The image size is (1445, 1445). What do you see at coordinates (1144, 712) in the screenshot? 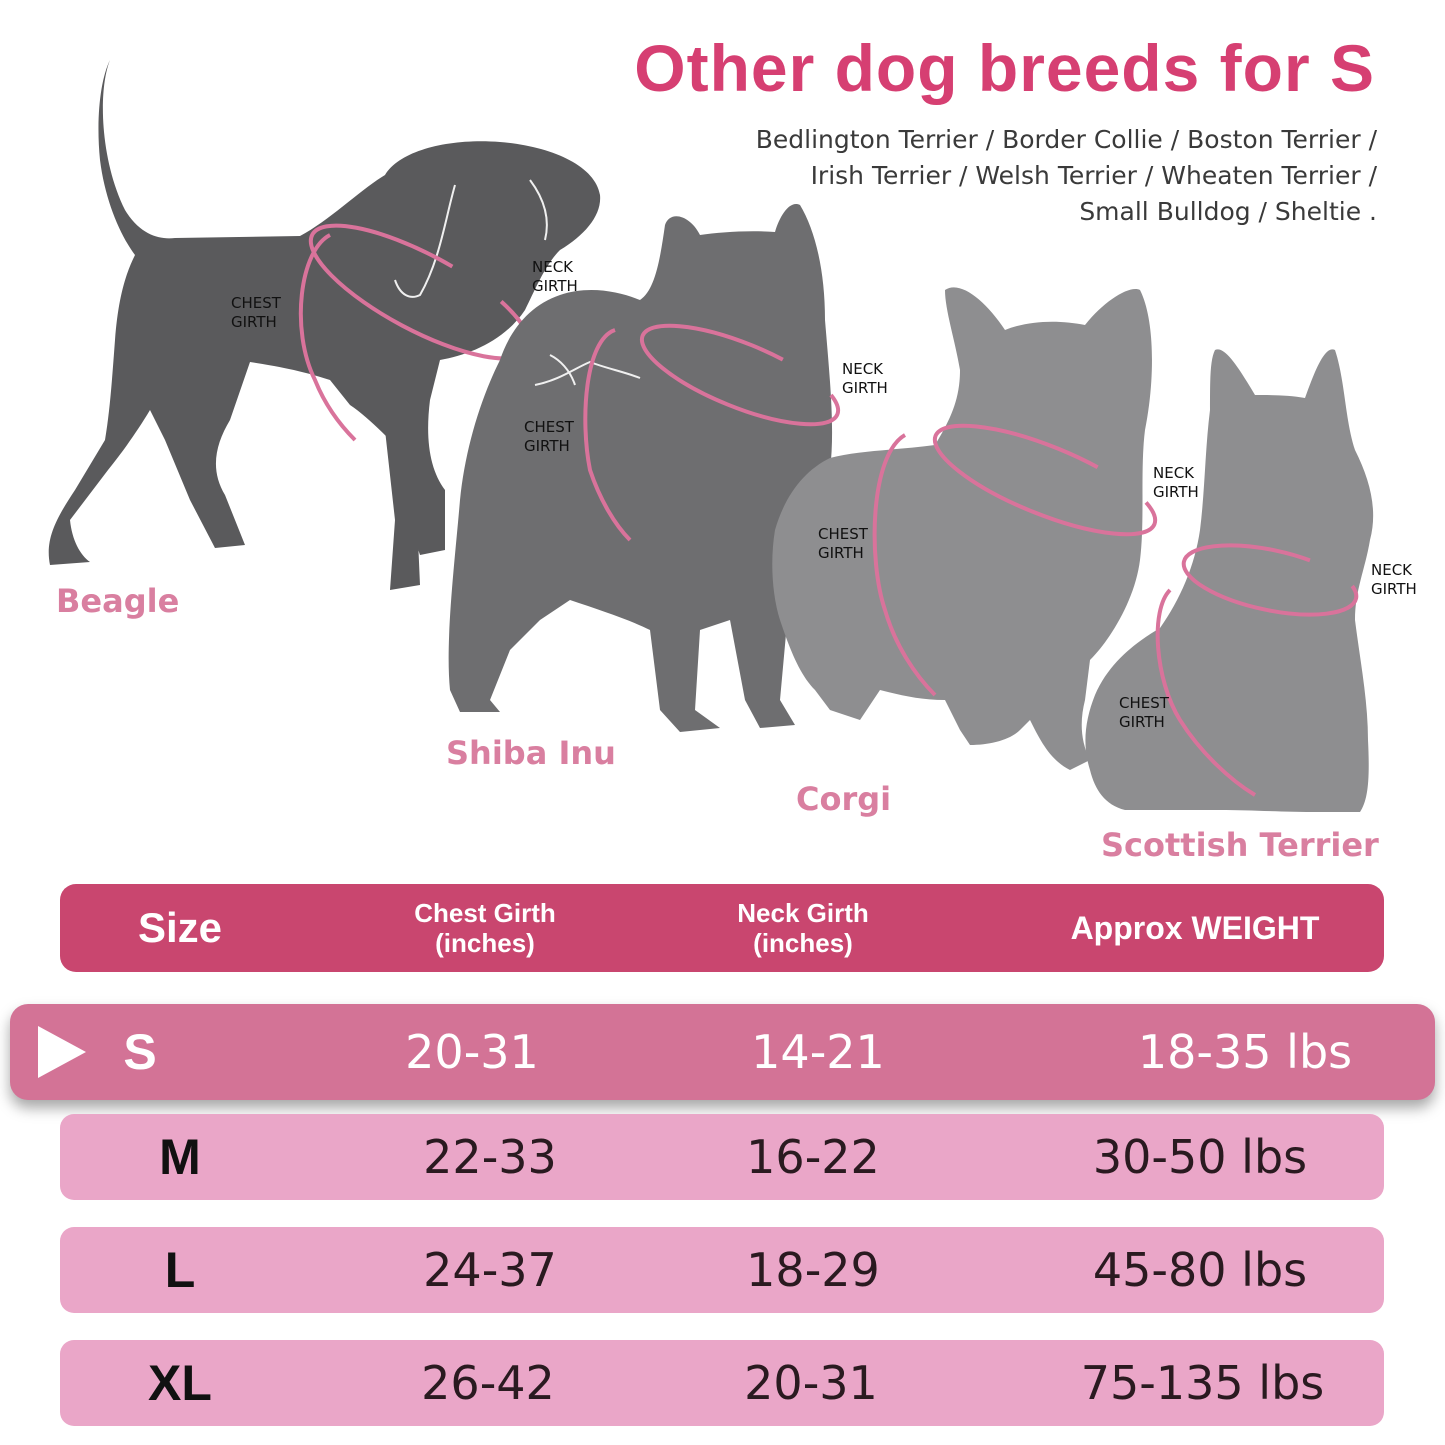
I see `scottie-chest-girth-label: CHEST GIRTH` at bounding box center [1144, 712].